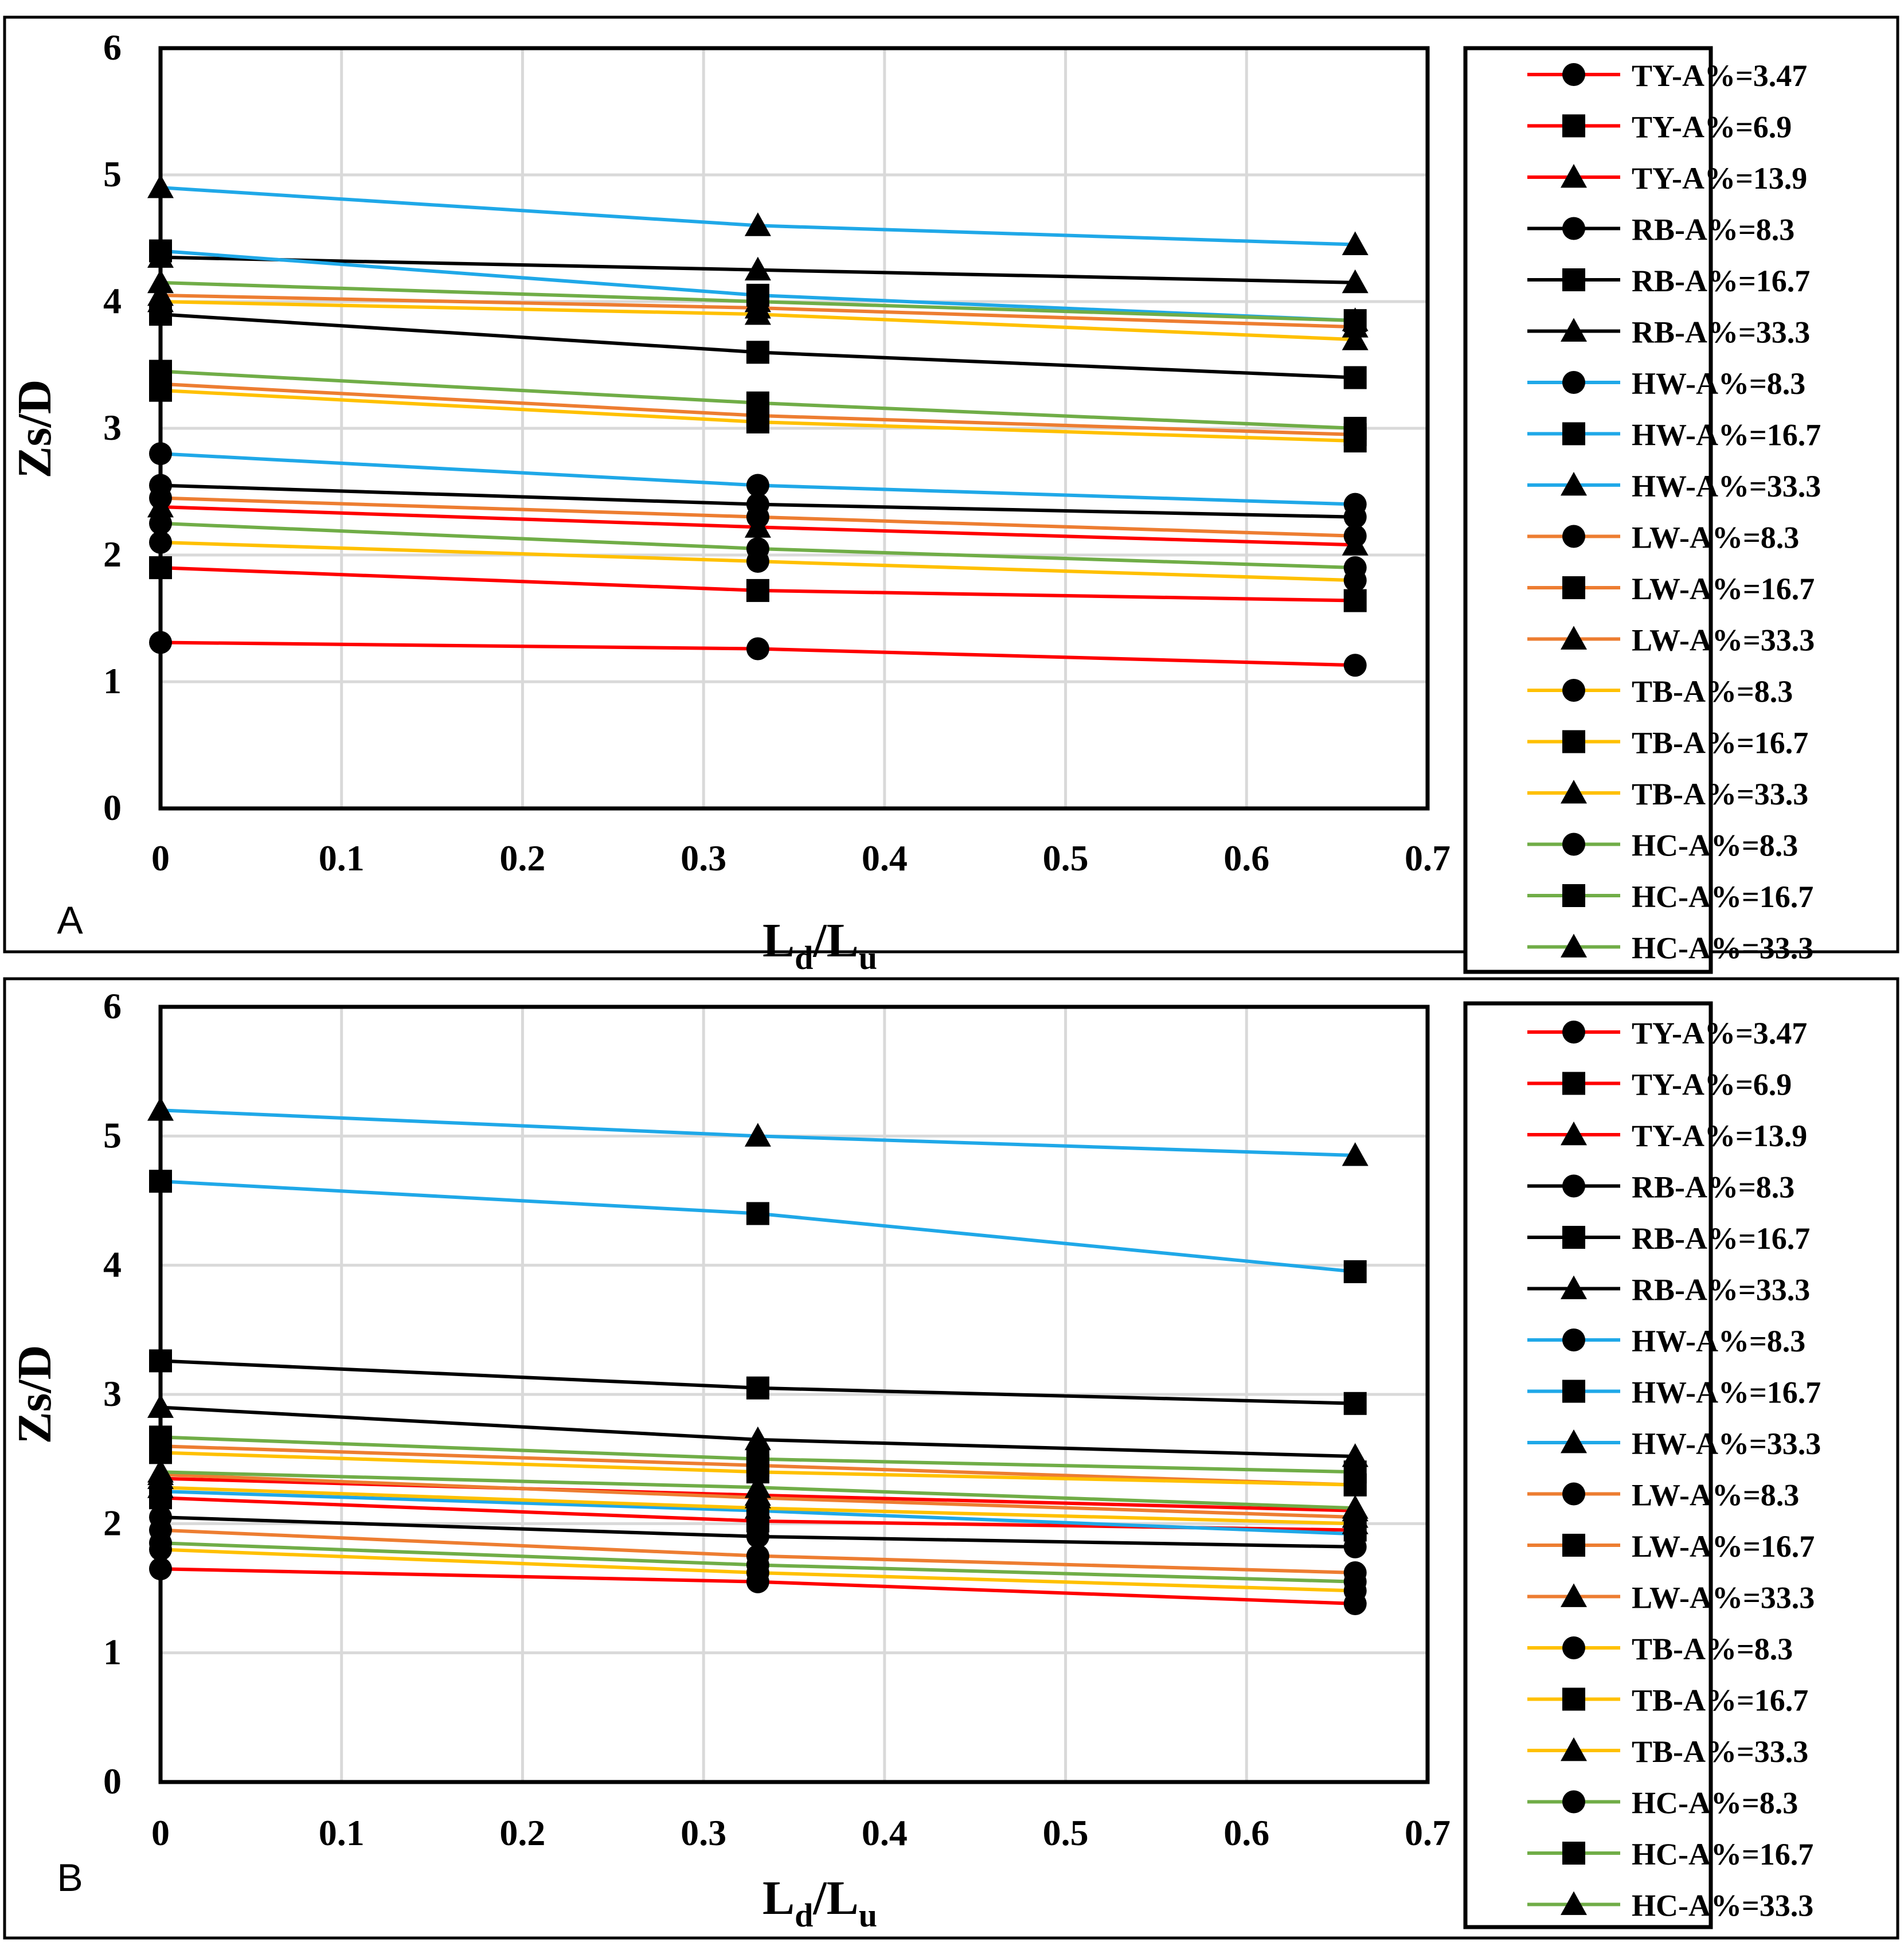 This screenshot has width=1904, height=1942. Describe the element at coordinates (1724, 1598) in the screenshot. I see `legend-label: LW-A%=33.3` at that location.